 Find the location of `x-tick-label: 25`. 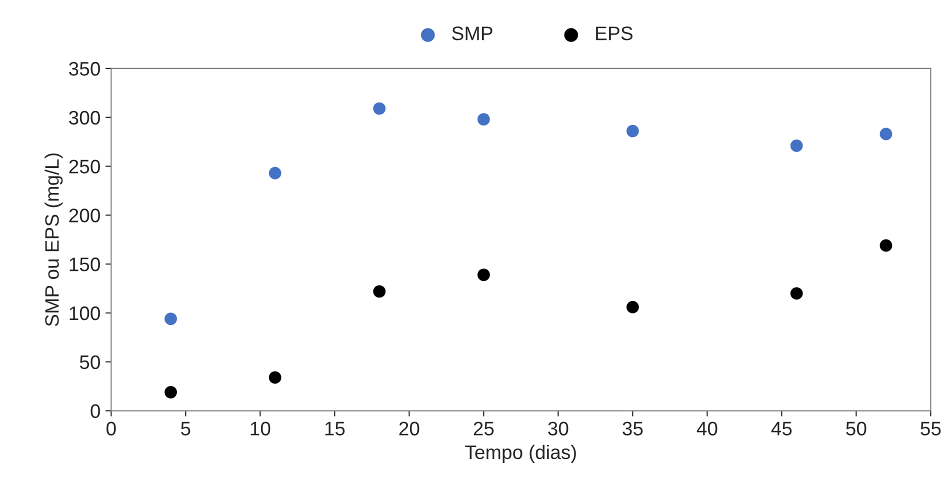

x-tick-label: 25 is located at coordinates (484, 429).